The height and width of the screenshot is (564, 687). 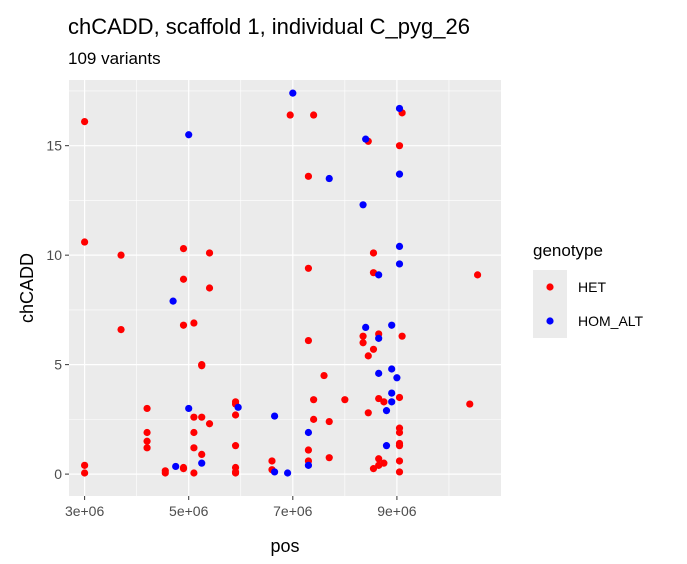 What do you see at coordinates (189, 511) in the screenshot?
I see `x-tick-label: 5e+06` at bounding box center [189, 511].